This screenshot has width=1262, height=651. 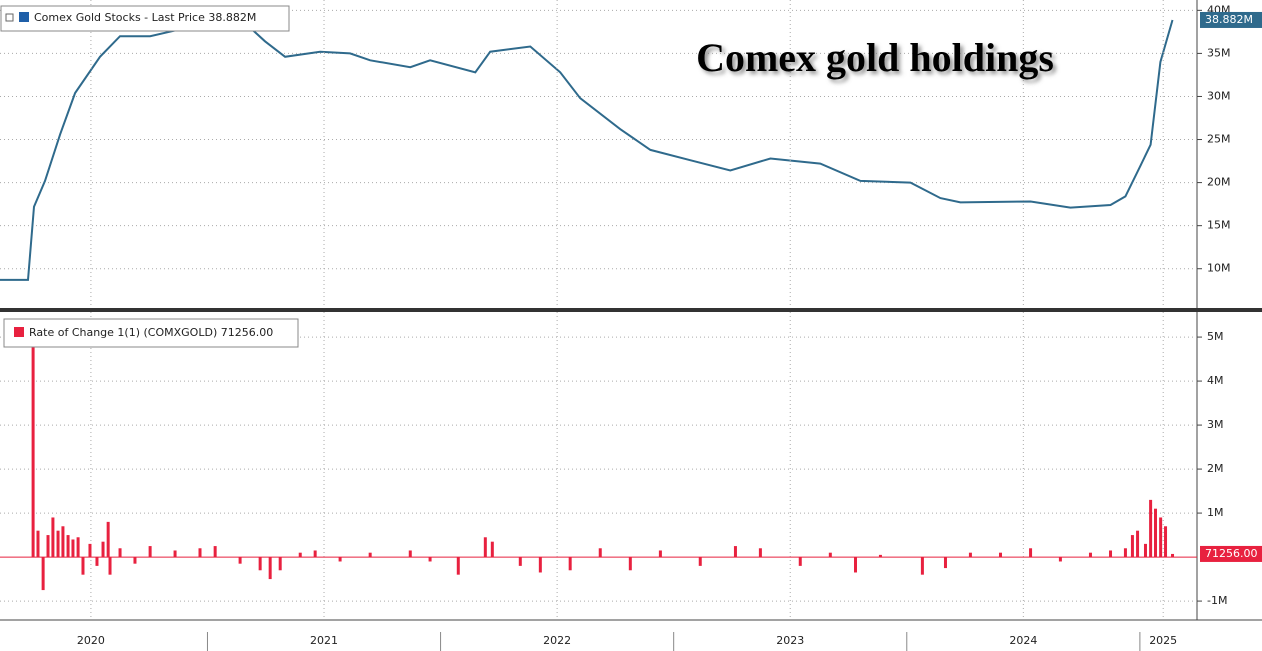 What do you see at coordinates (1219, 52) in the screenshot?
I see `y-tick-label: 35M` at bounding box center [1219, 52].